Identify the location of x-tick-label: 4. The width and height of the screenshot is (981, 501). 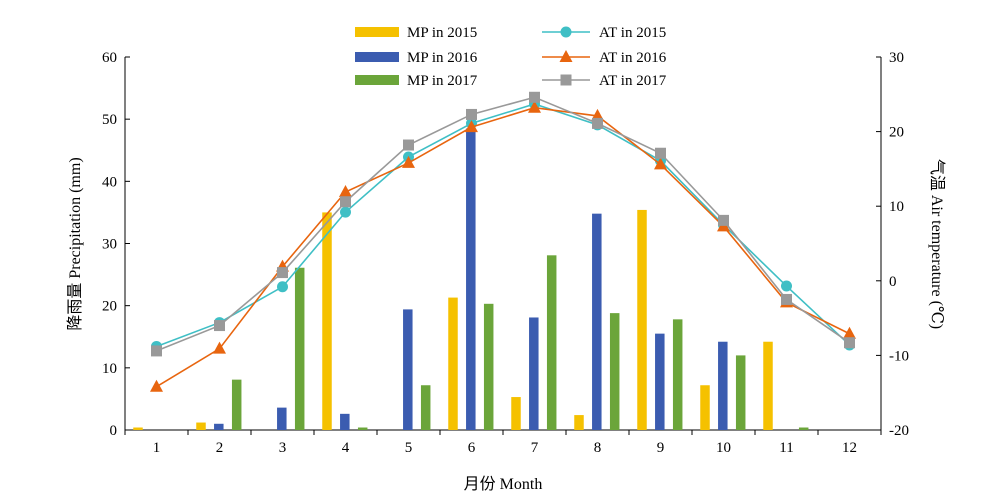
(346, 448).